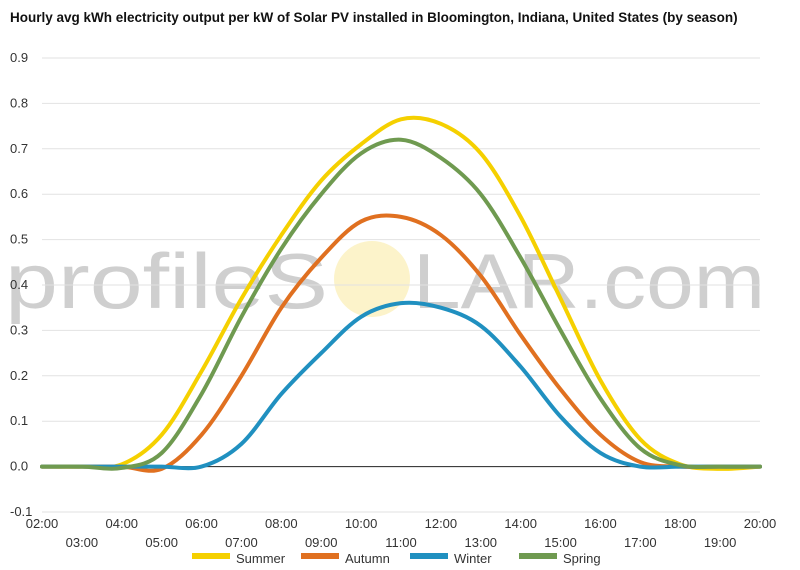  I want to click on y-axis: -0.1 0.0 0.1 0.2 0.3 0.4 0.5 0.6 0.7 0.8 0.9, so click(21, 284).